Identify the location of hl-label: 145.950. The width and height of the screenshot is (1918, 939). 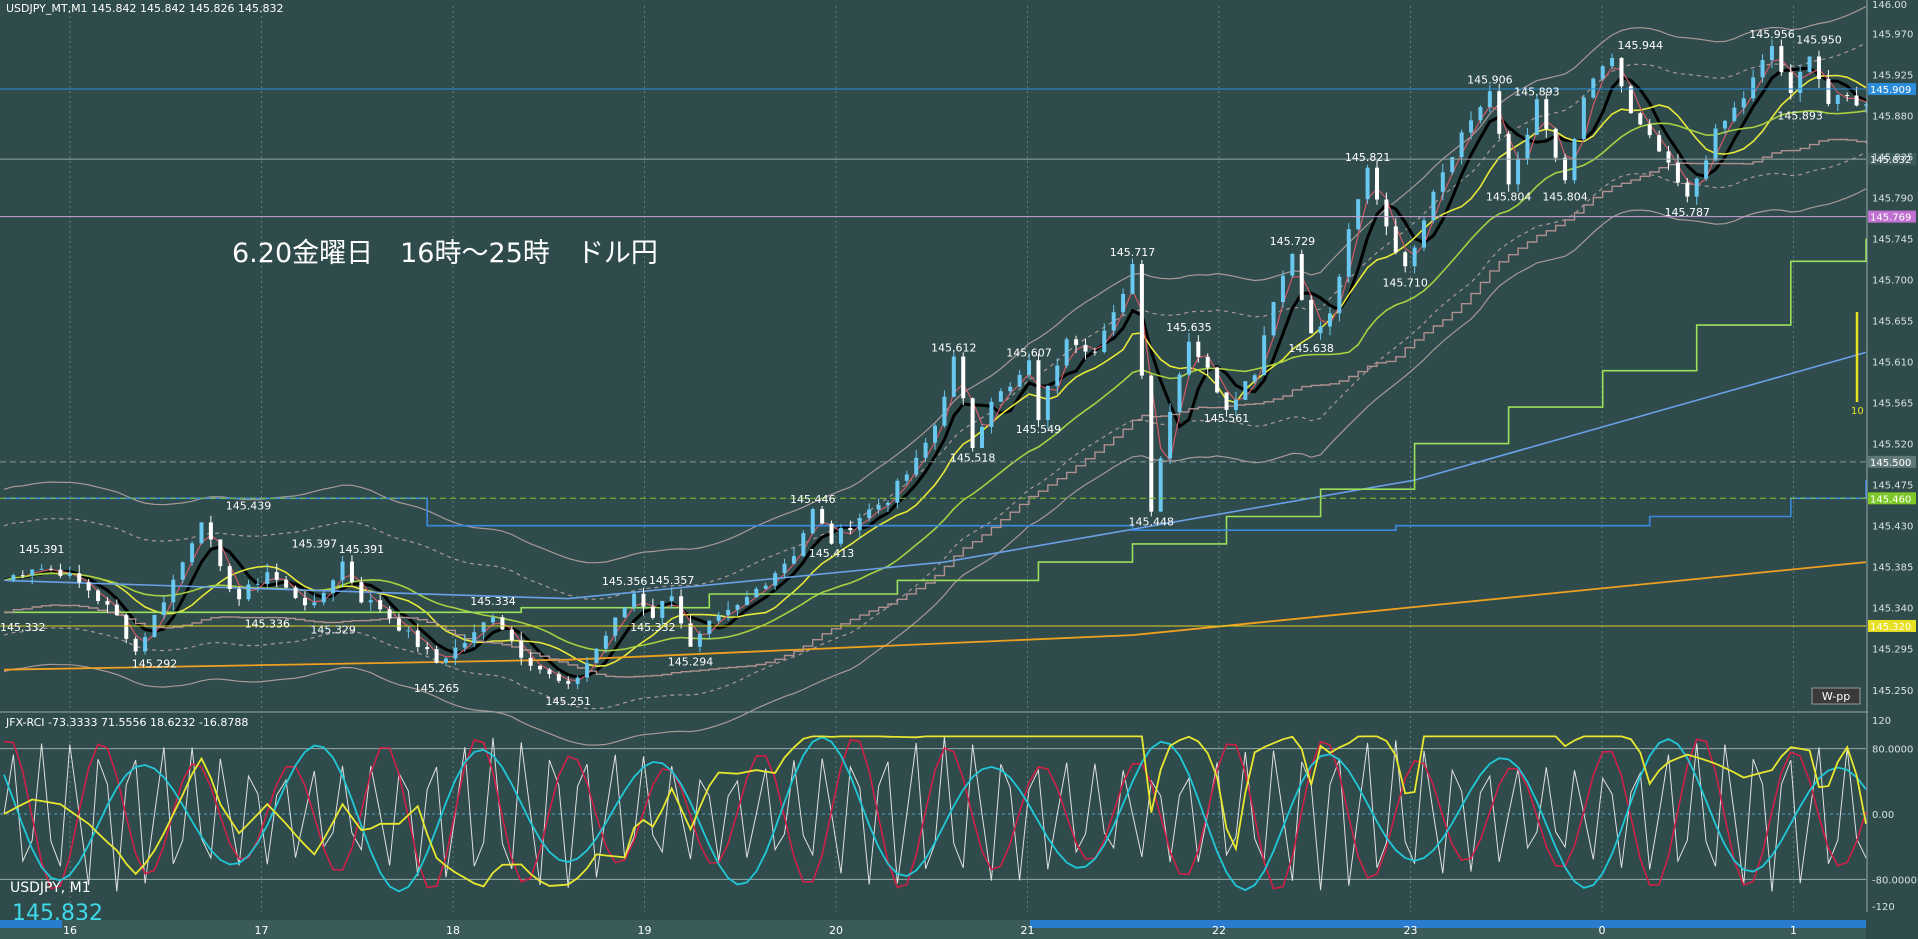
(1819, 40).